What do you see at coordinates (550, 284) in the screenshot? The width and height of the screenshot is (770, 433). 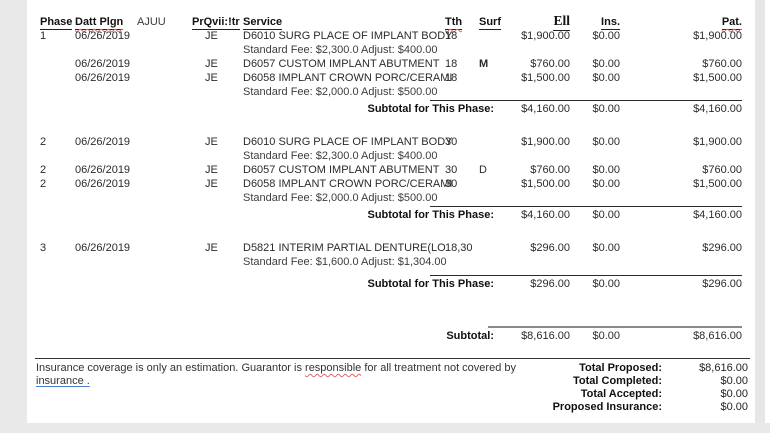 I see `subtotal-fee: $296.00` at bounding box center [550, 284].